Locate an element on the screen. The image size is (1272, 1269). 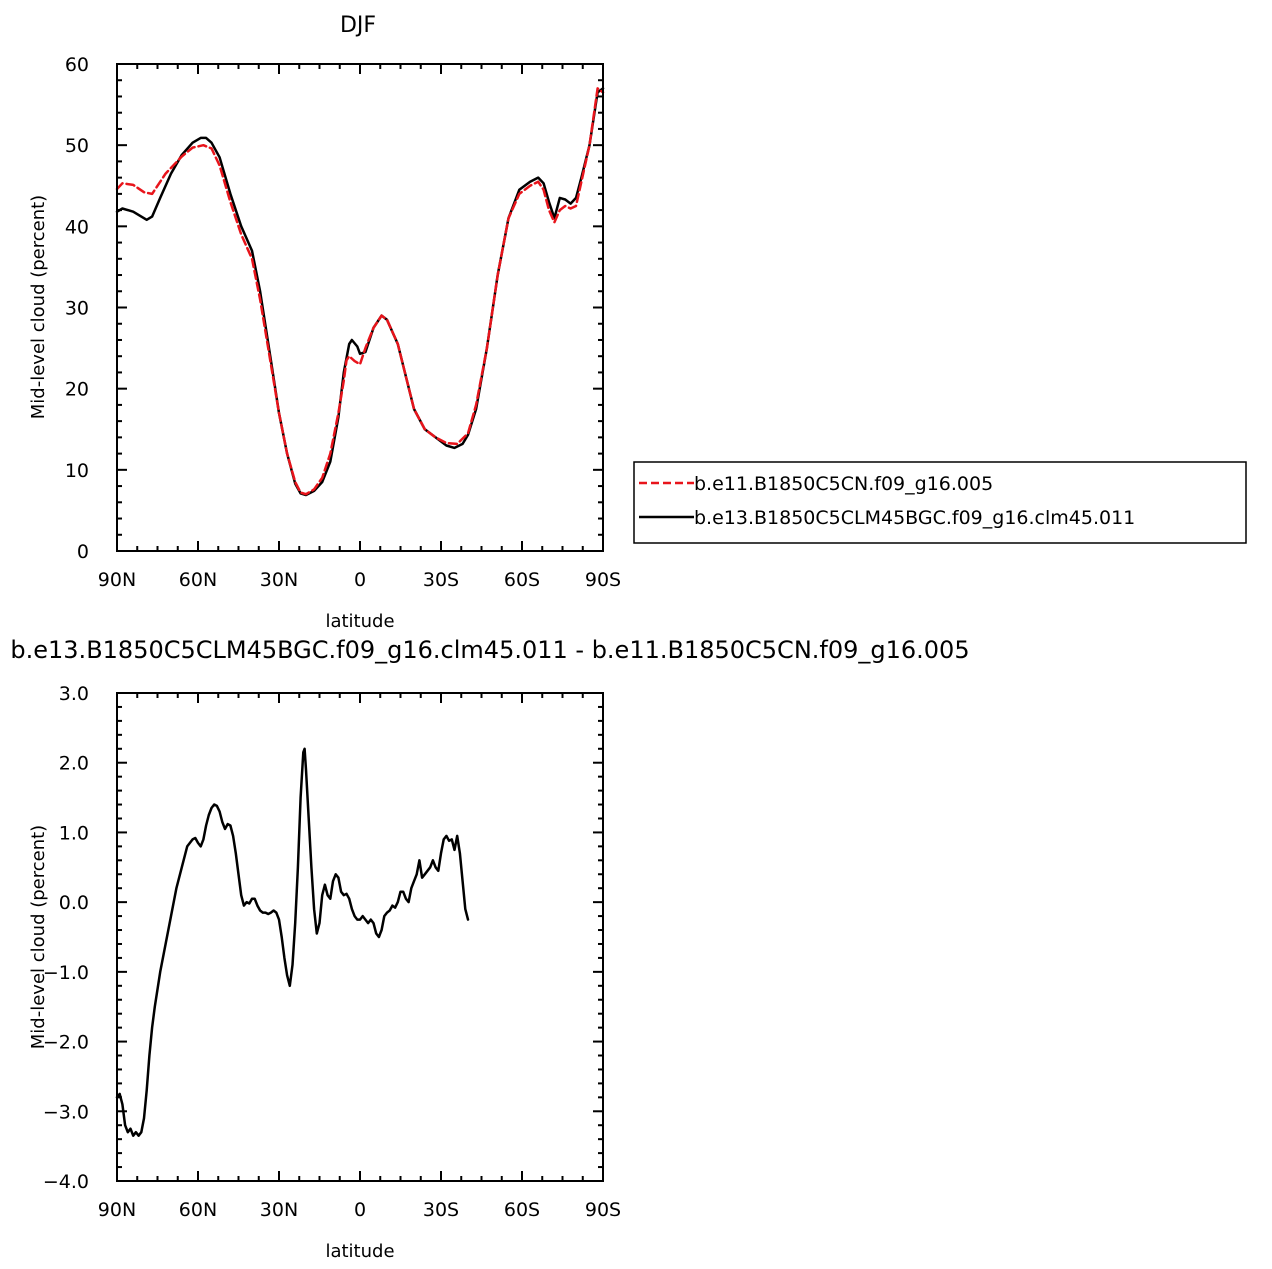
top-y-axis-label: Mid-level cloud (percent) is located at coordinates (38, 307).